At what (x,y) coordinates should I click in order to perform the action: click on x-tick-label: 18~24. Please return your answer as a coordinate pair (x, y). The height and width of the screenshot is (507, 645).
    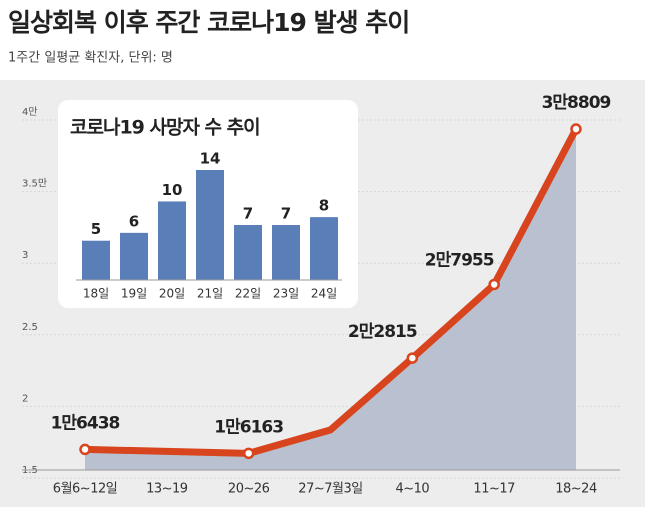
    Looking at the image, I should click on (576, 489).